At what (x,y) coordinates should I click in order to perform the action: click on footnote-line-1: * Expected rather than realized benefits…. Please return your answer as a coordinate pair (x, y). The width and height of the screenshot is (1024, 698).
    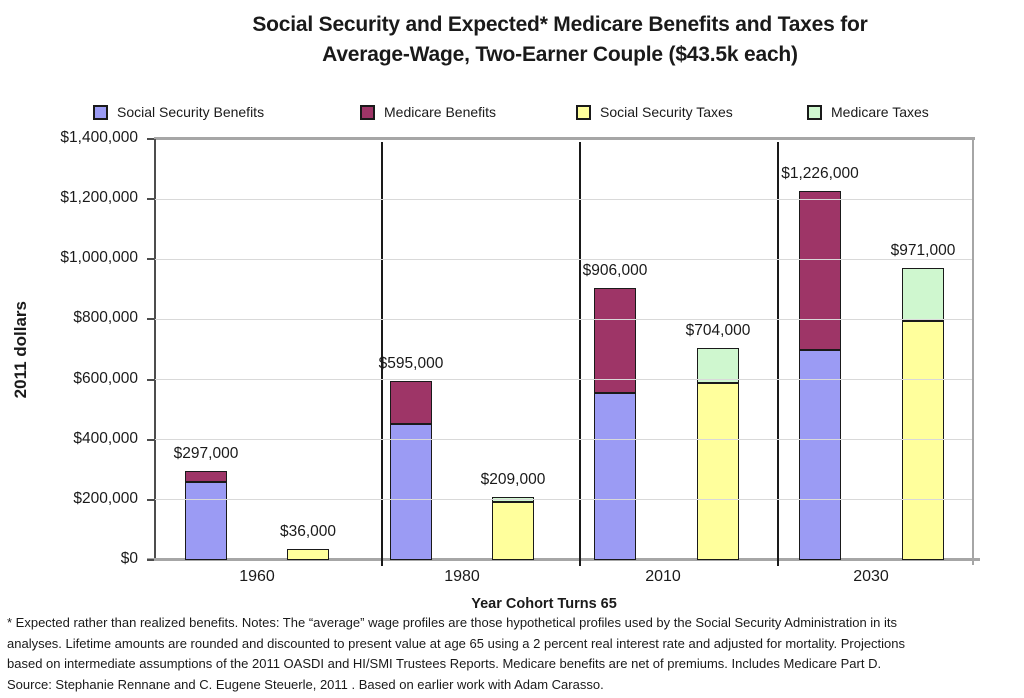
    Looking at the image, I should click on (452, 622).